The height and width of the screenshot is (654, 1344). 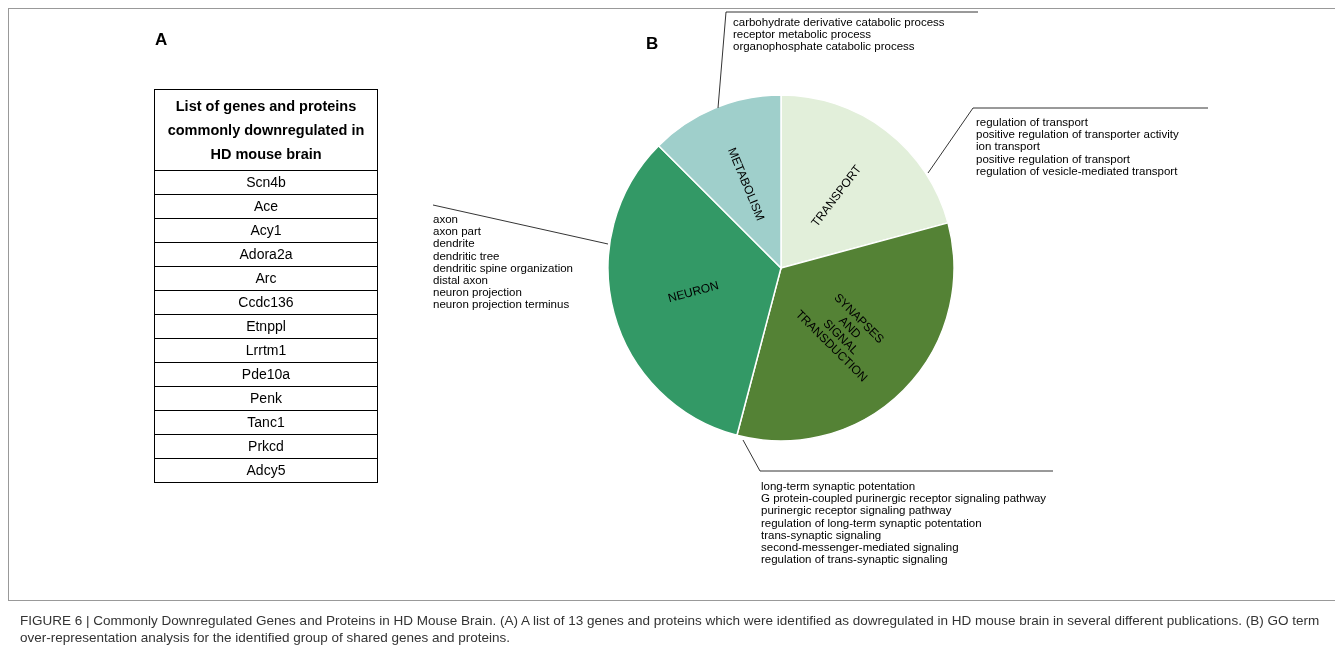 What do you see at coordinates (266, 278) in the screenshot?
I see `category-label: Arc` at bounding box center [266, 278].